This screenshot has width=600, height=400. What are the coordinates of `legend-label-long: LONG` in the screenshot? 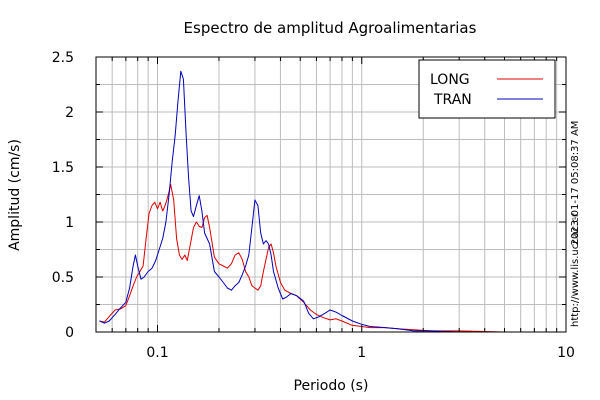 It's located at (450, 80).